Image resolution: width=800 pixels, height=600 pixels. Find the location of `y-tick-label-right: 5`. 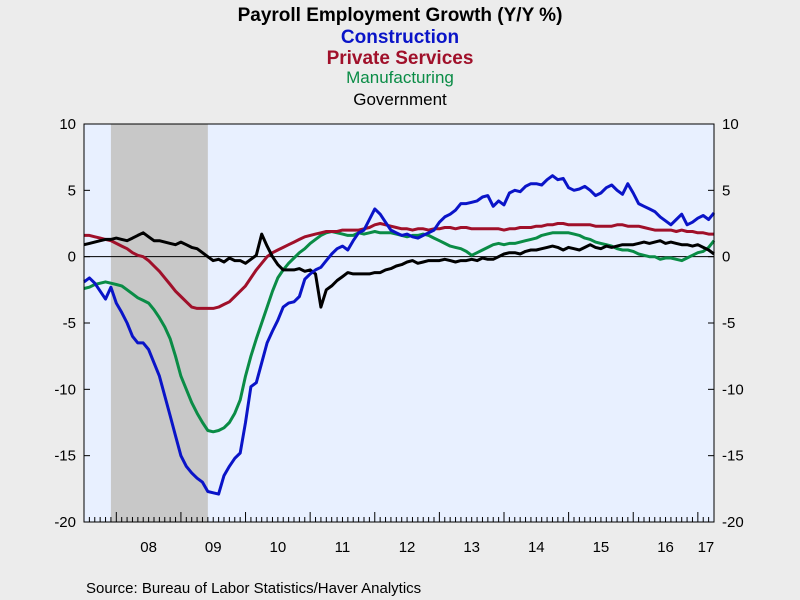

y-tick-label-right: 5 is located at coordinates (726, 190).